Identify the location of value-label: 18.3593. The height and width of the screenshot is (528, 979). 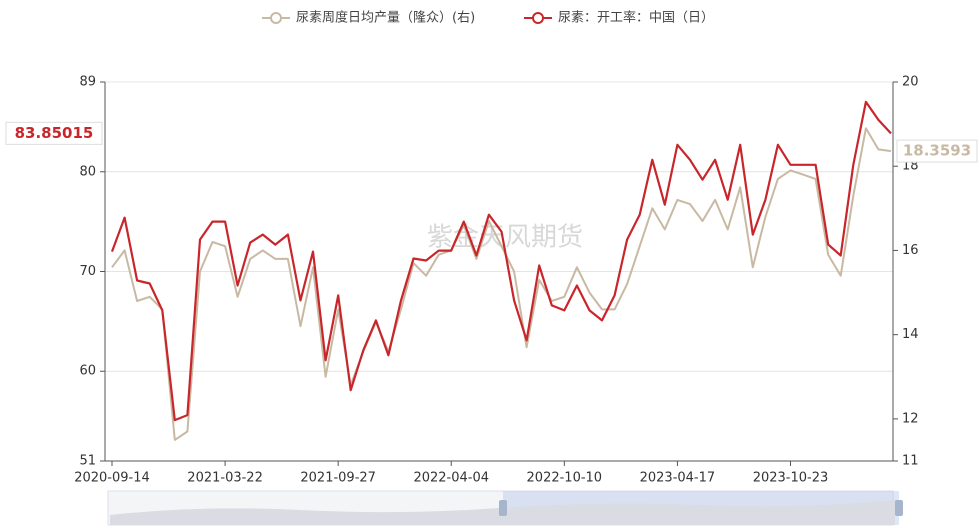
(937, 151).